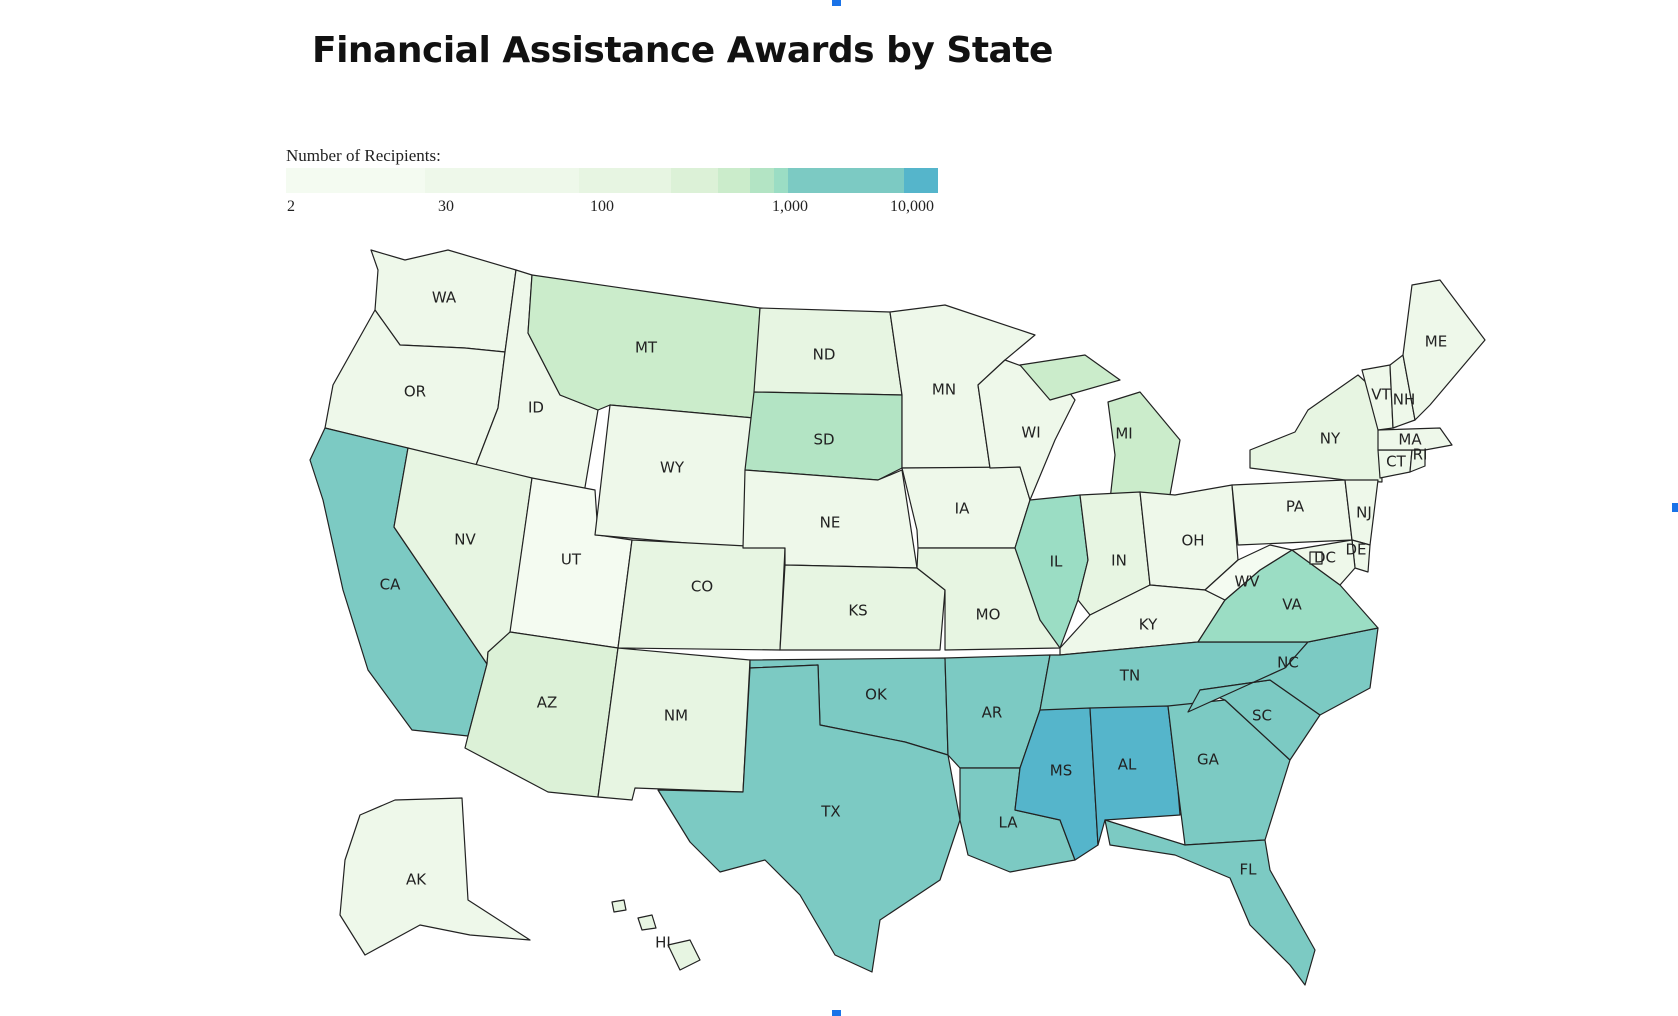 The width and height of the screenshot is (1678, 1016). Describe the element at coordinates (644, 346) in the screenshot. I see `state-mt` at that location.